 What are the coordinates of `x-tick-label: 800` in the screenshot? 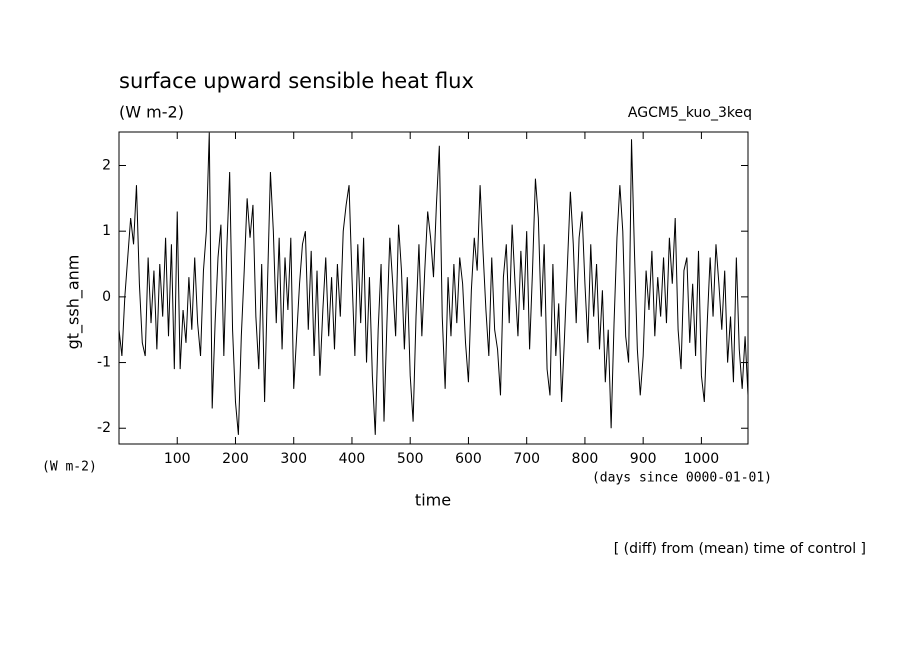 It's located at (585, 459).